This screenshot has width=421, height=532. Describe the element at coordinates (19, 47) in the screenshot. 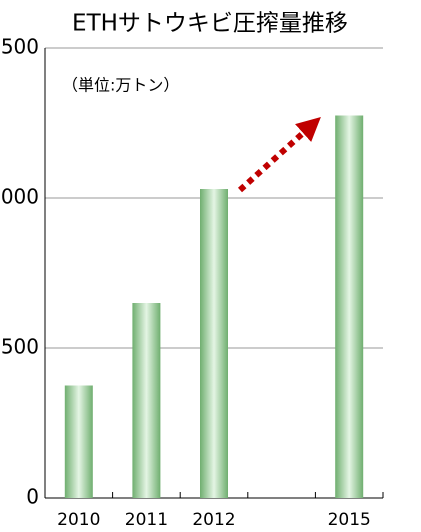

I see `y-tick-label: 1500` at that location.